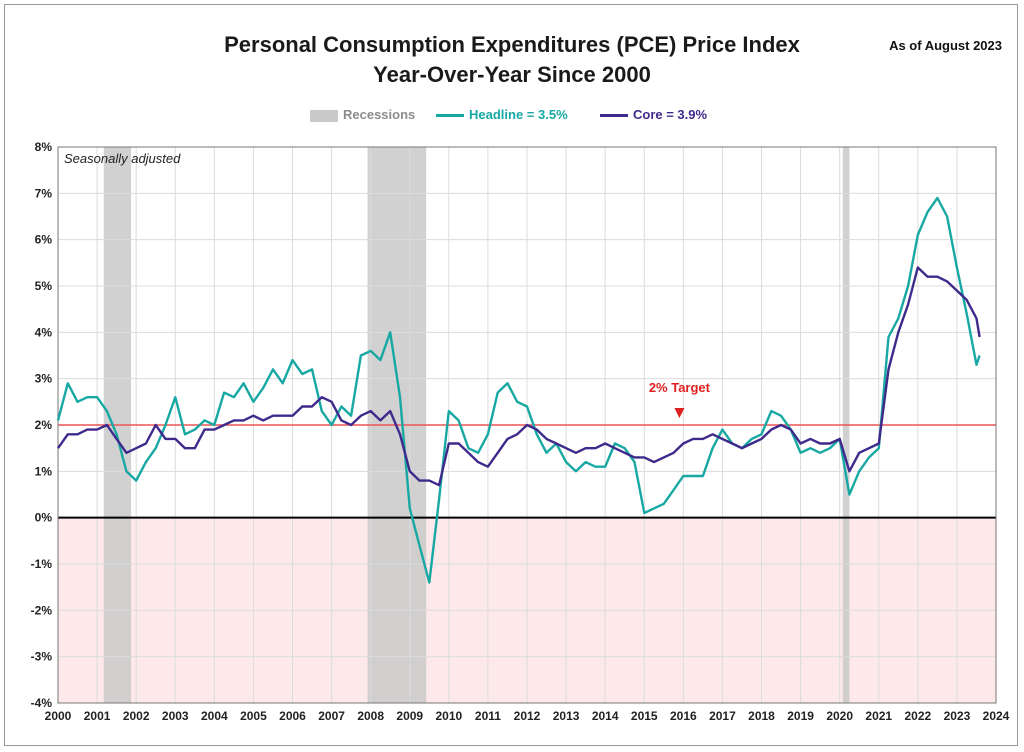 Image resolution: width=1024 pixels, height=752 pixels. I want to click on x-tick-label: 2019, so click(800, 716).